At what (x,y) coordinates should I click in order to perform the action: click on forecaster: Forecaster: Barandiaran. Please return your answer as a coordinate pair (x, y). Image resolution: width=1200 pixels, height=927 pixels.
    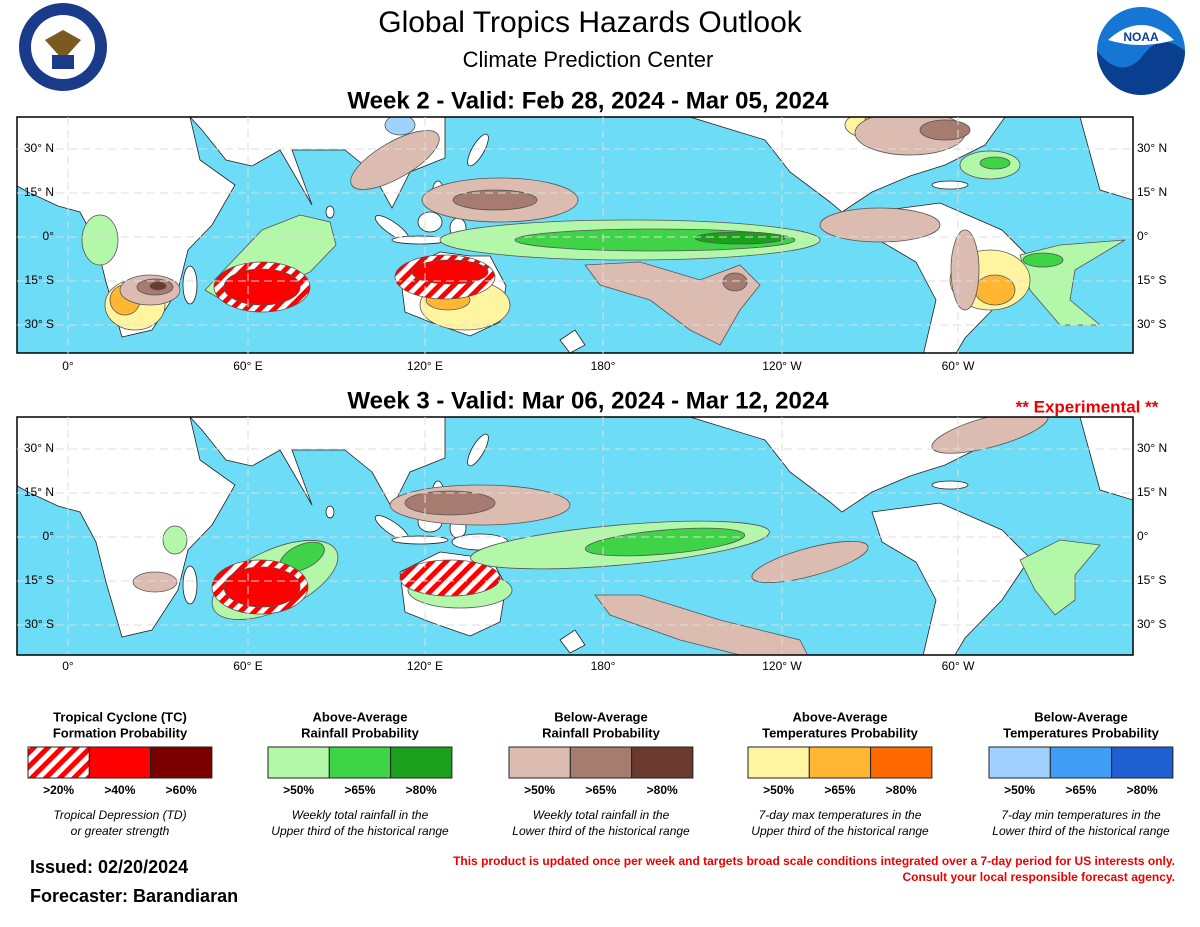
    Looking at the image, I should click on (134, 896).